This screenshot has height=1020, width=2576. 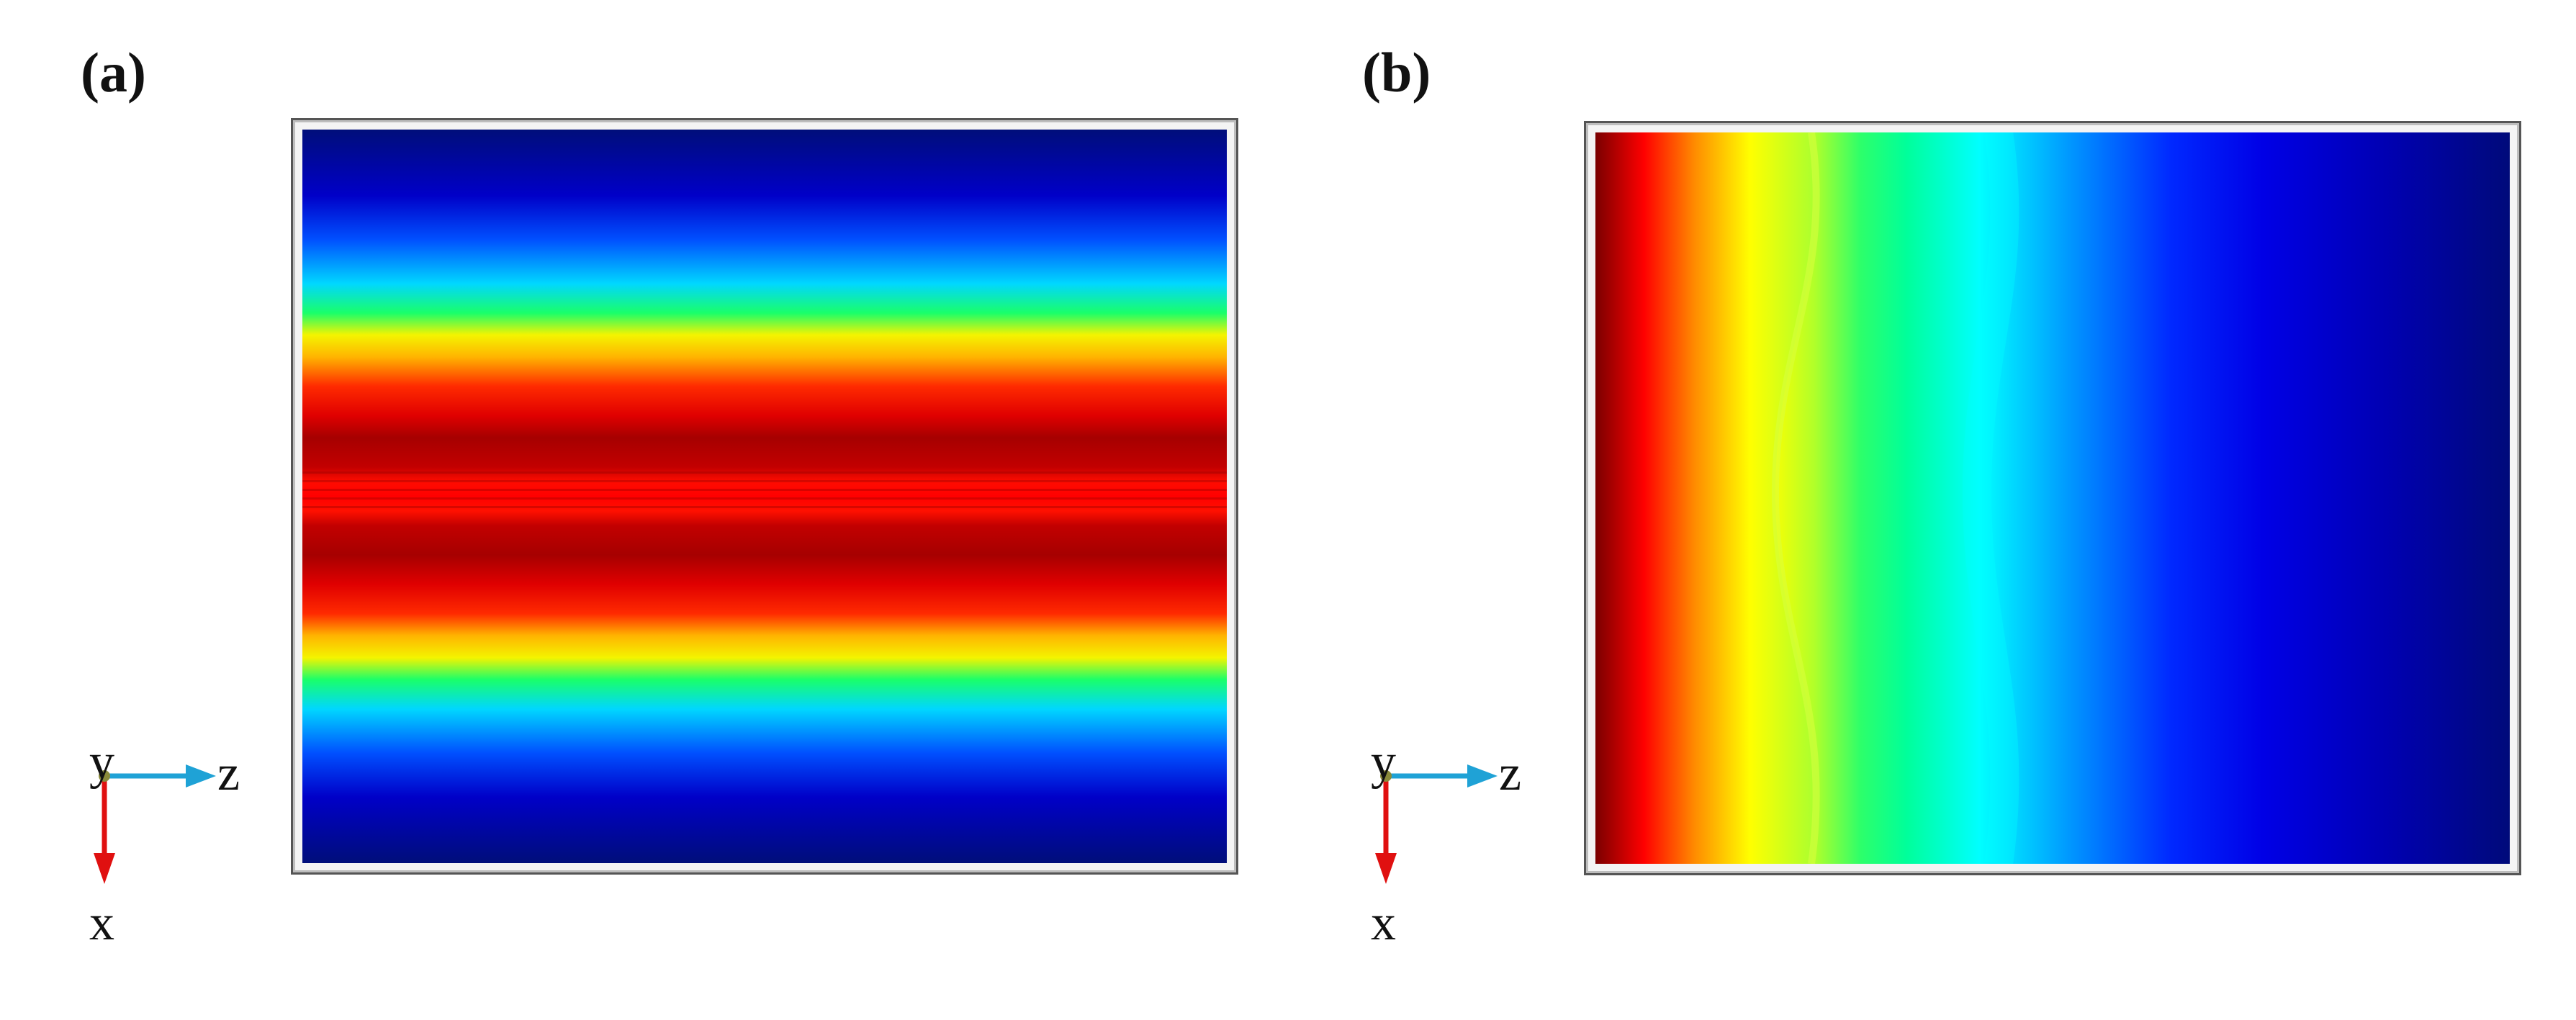 What do you see at coordinates (201, 776) in the screenshot?
I see `z-axis-arrowhead-a` at bounding box center [201, 776].